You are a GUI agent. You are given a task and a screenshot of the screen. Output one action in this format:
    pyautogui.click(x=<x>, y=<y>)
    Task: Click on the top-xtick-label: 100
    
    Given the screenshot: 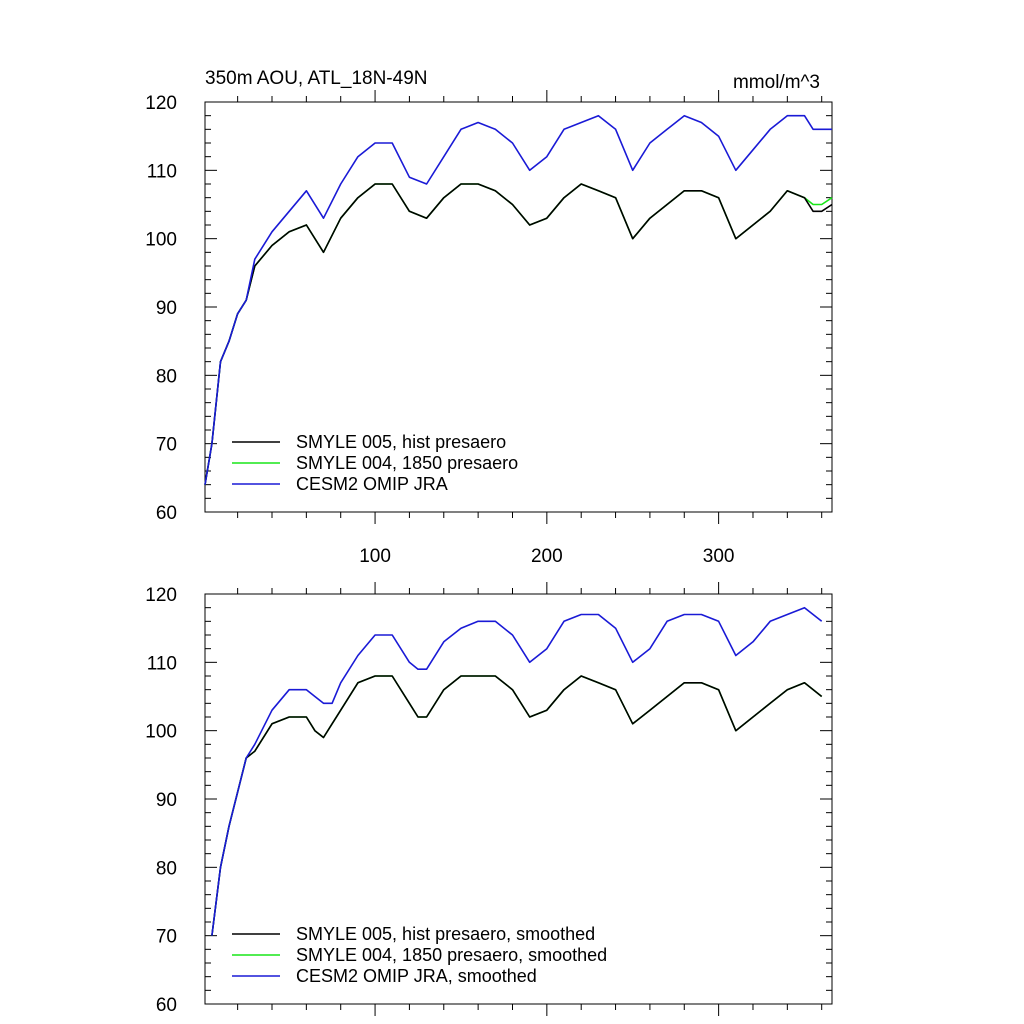 What is the action you would take?
    pyautogui.click(x=375, y=556)
    